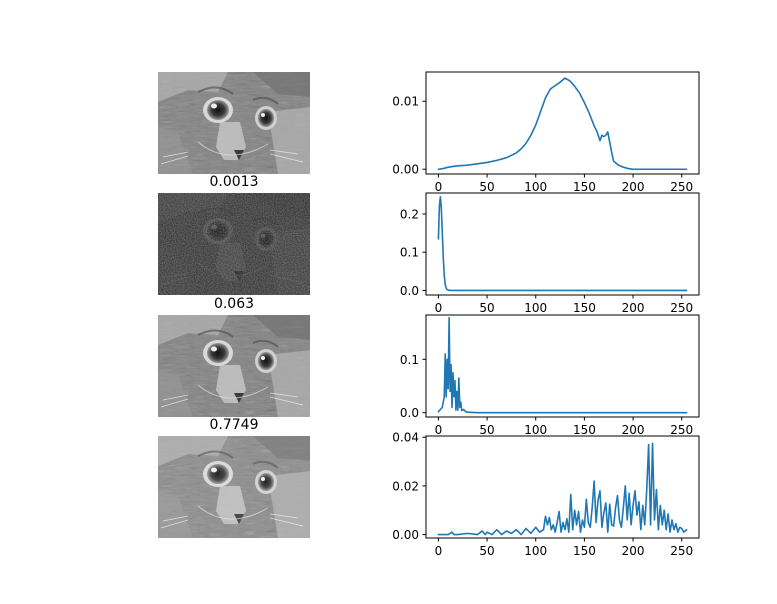 Image resolution: width=777 pixels, height=604 pixels. Describe the element at coordinates (234, 244) in the screenshot. I see `cat-image-dark` at that location.